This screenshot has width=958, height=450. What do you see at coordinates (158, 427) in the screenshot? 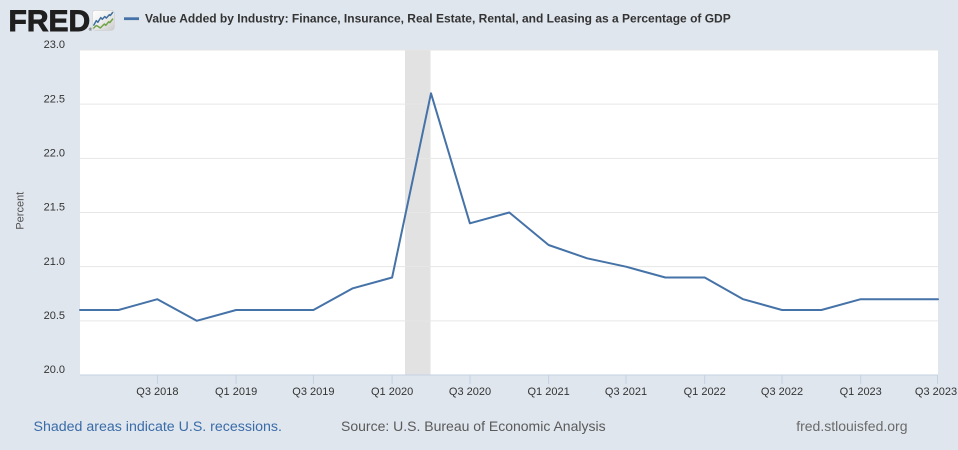
I see `svg-text:Shaded areas indicate U.S. rec: Shaded areas indicate U.S. recessions.` at bounding box center [158, 427].